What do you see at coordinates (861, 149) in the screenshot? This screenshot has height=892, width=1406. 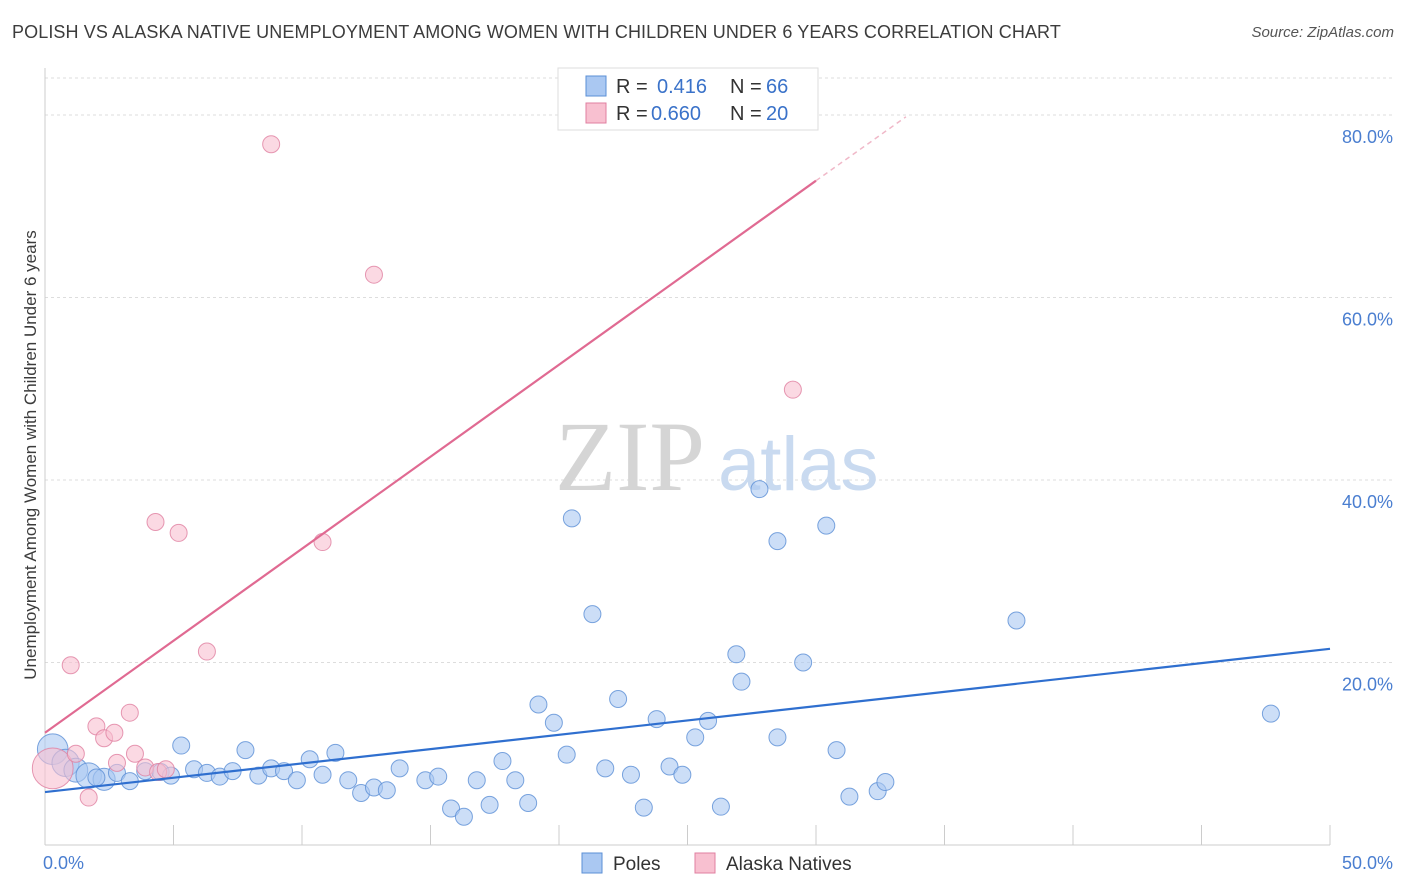 I see `trendline-alaska-extension` at bounding box center [861, 149].